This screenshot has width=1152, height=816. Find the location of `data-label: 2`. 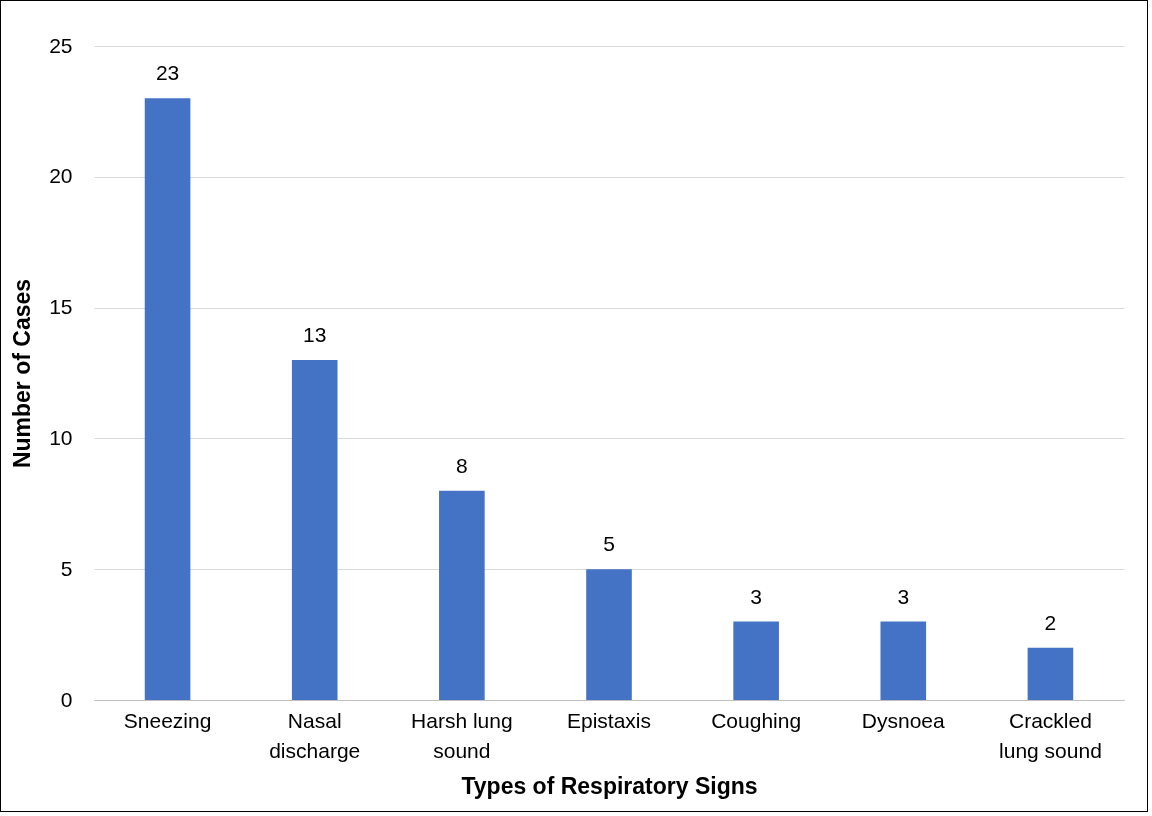

data-label: 2 is located at coordinates (1050, 622).